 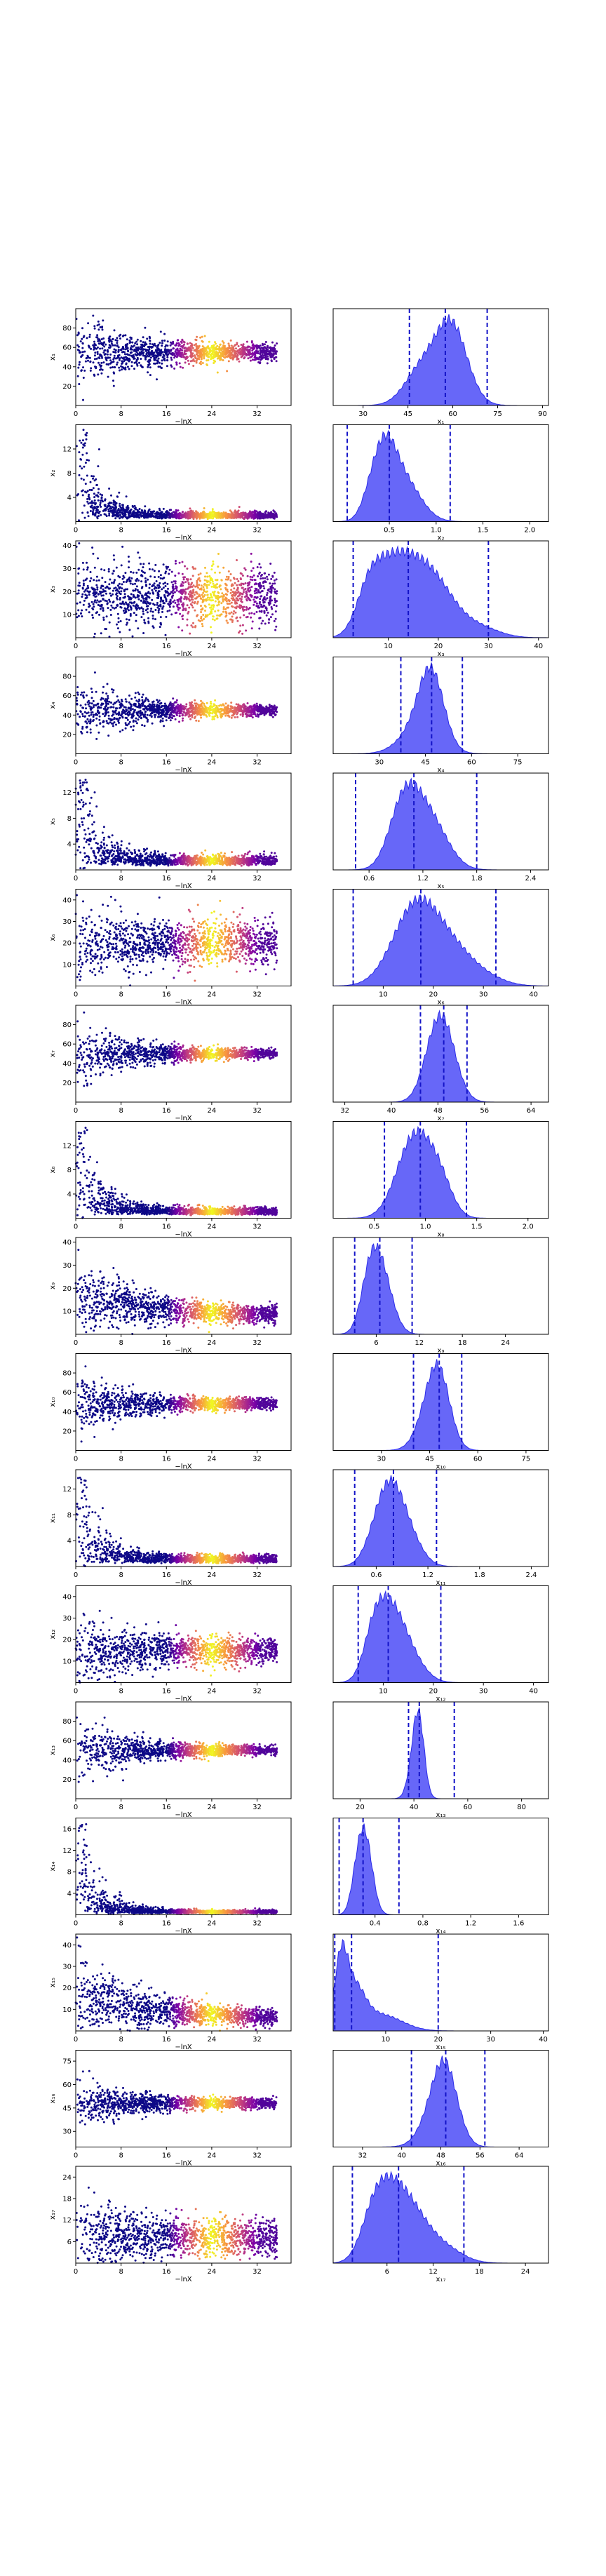 I want to click on scatter-2-xtick-label: 8, so click(x=121, y=531).